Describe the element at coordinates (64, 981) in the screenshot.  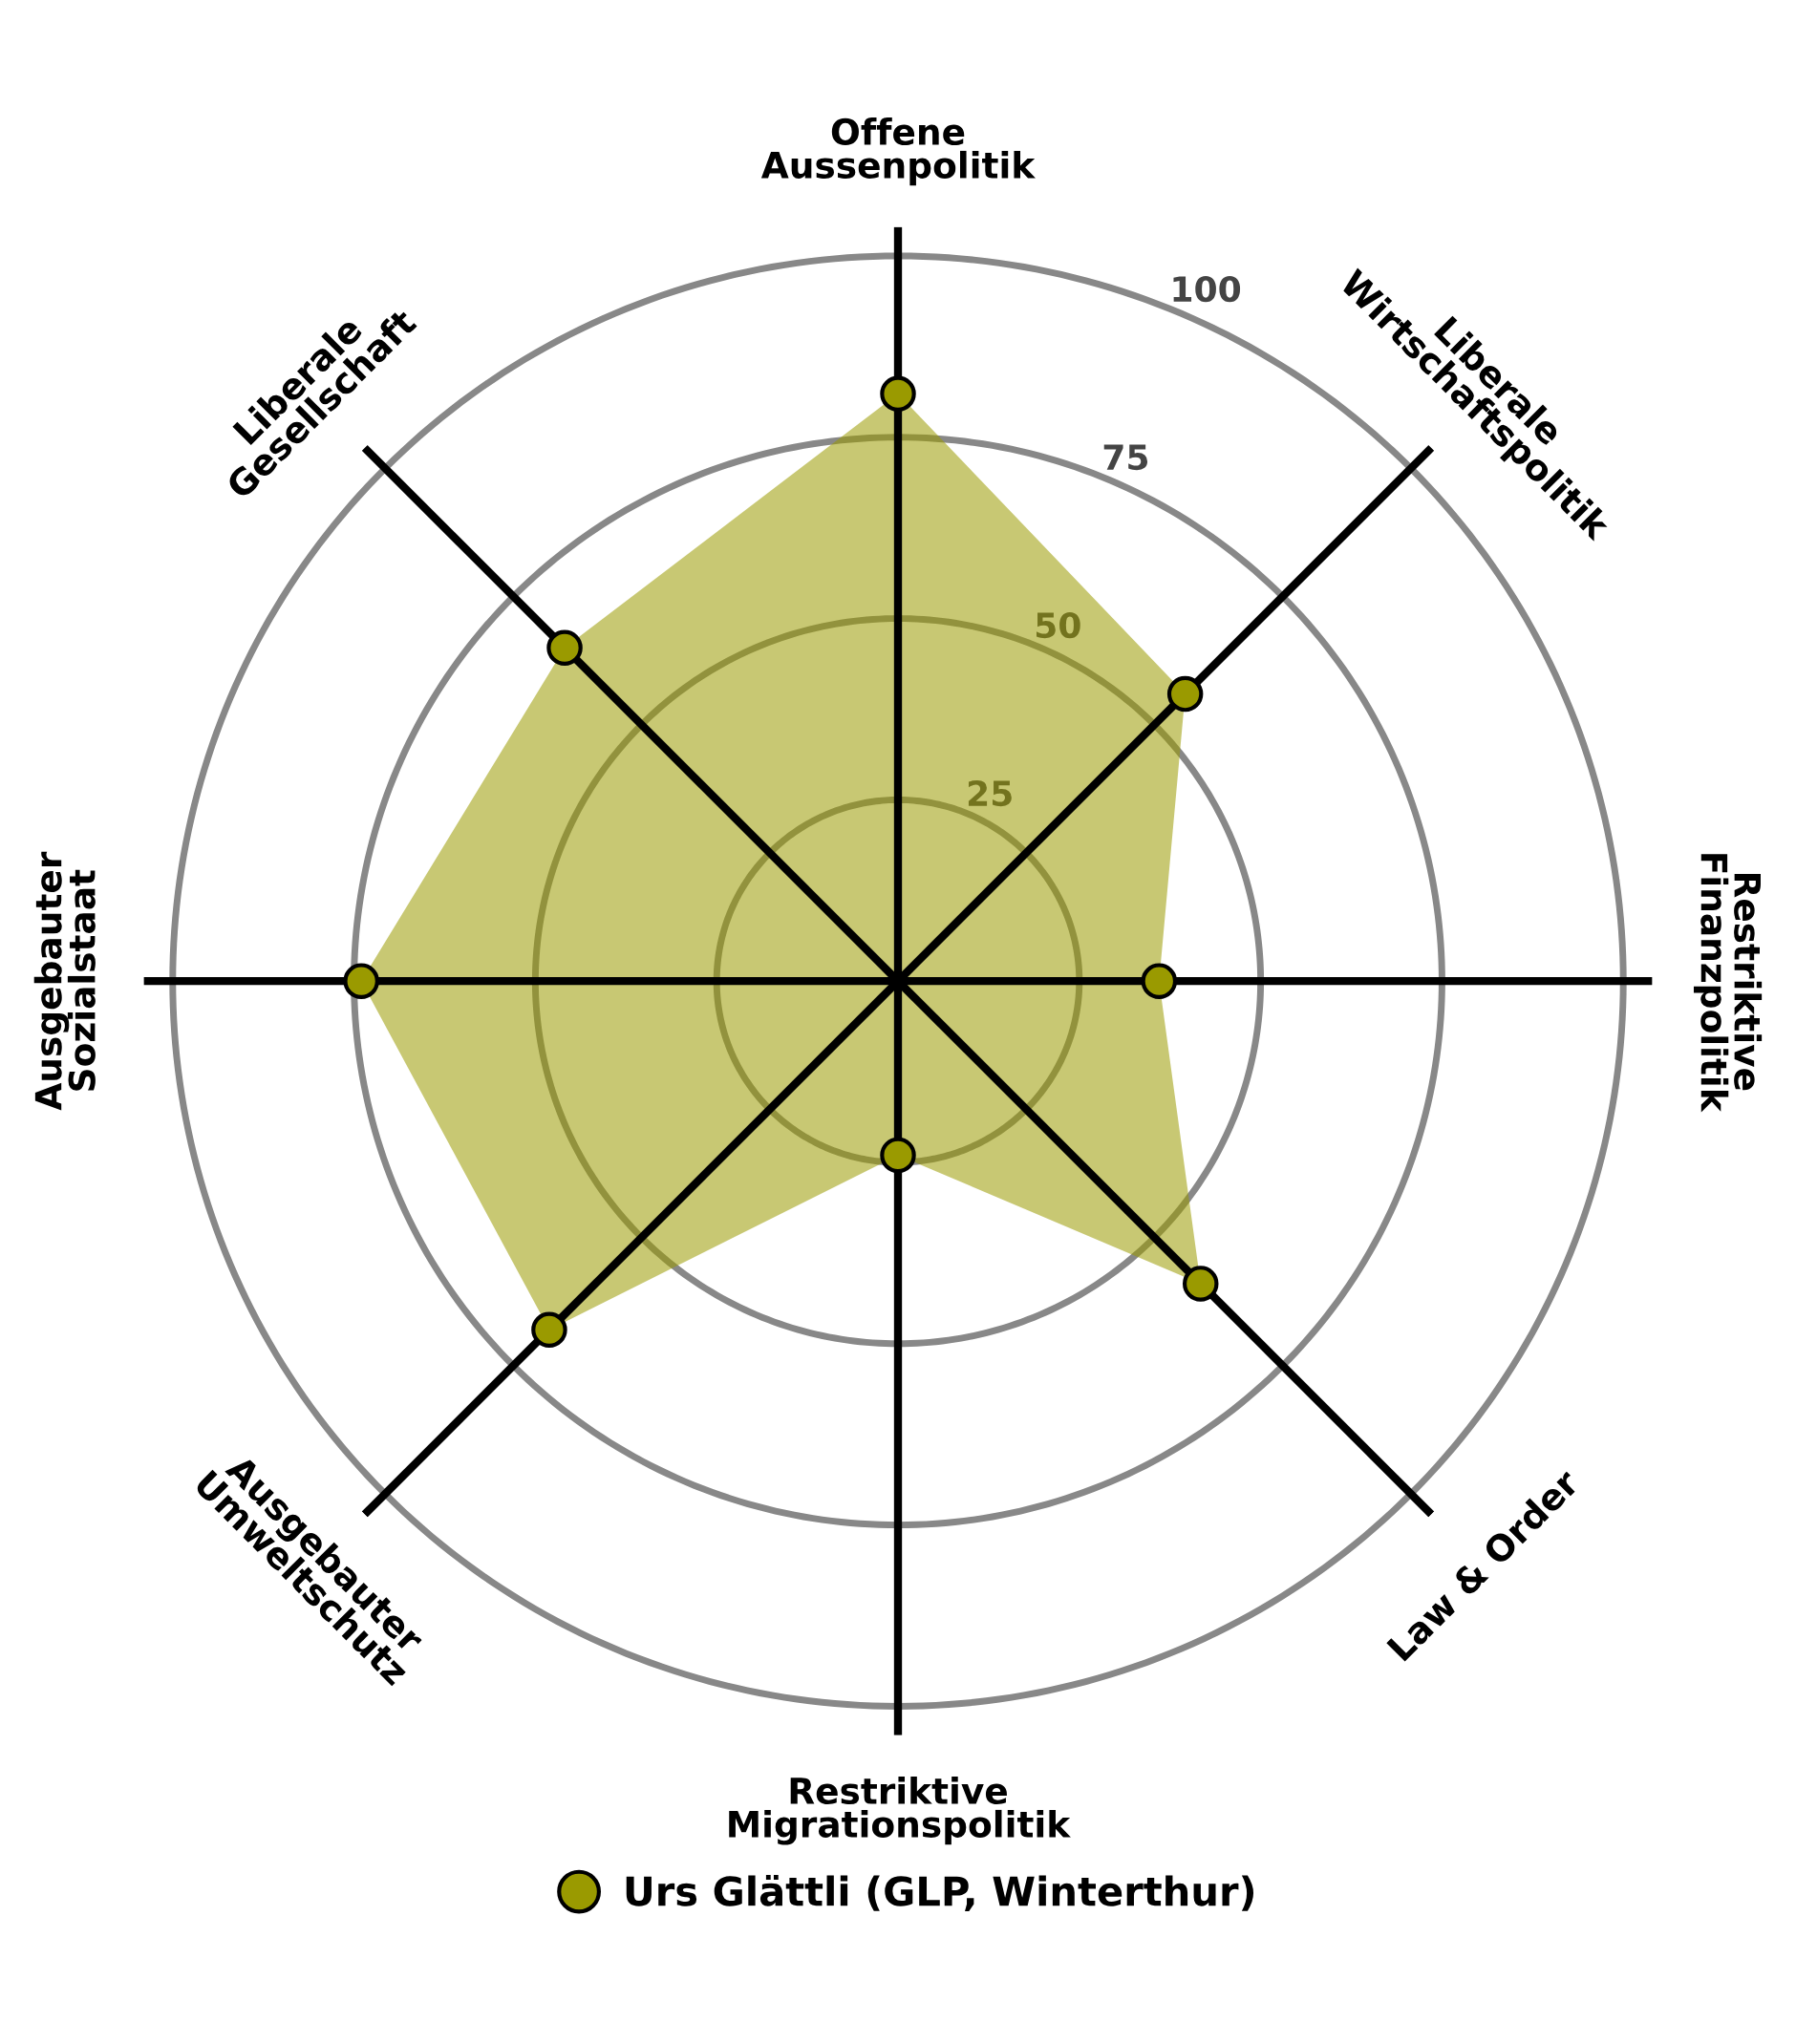
I see `spoke-label: Ausgebauter Sozialstaat` at that location.